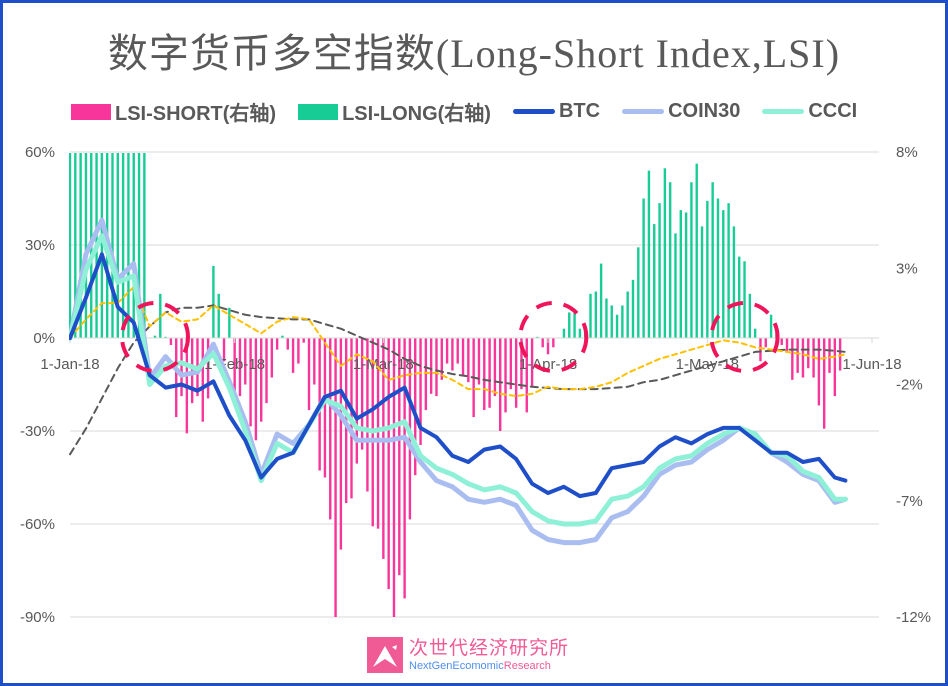  I want to click on right-axis: 8% 3% -2% -7% -12%, so click(913, 385).